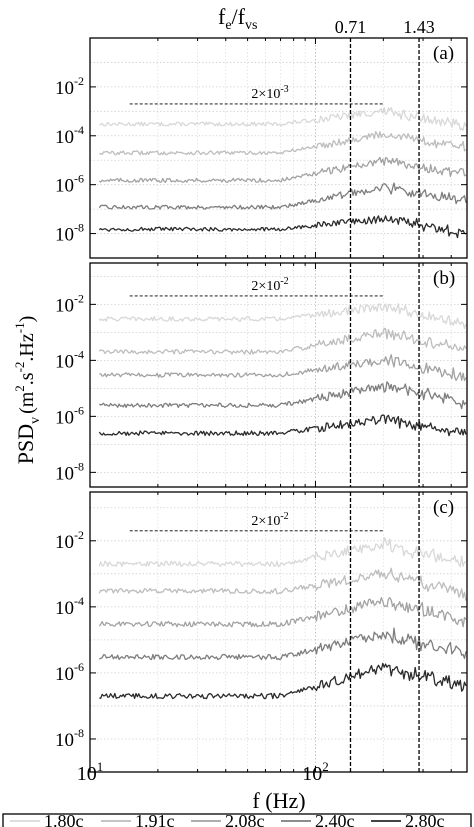 The width and height of the screenshot is (474, 827). I want to click on legend: 1.80c 1.91c 2.08c 2.40c 2.80c, so click(237, 819).